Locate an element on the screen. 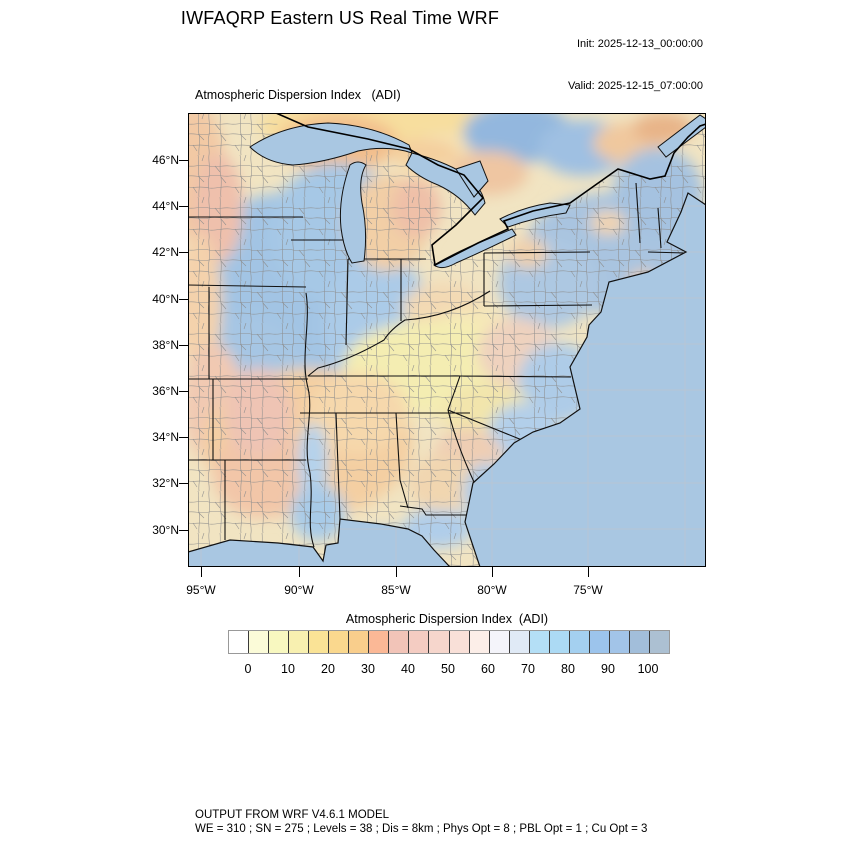  colorbar-title: Atmospheric Dispersion Index (ADI) is located at coordinates (447, 619).